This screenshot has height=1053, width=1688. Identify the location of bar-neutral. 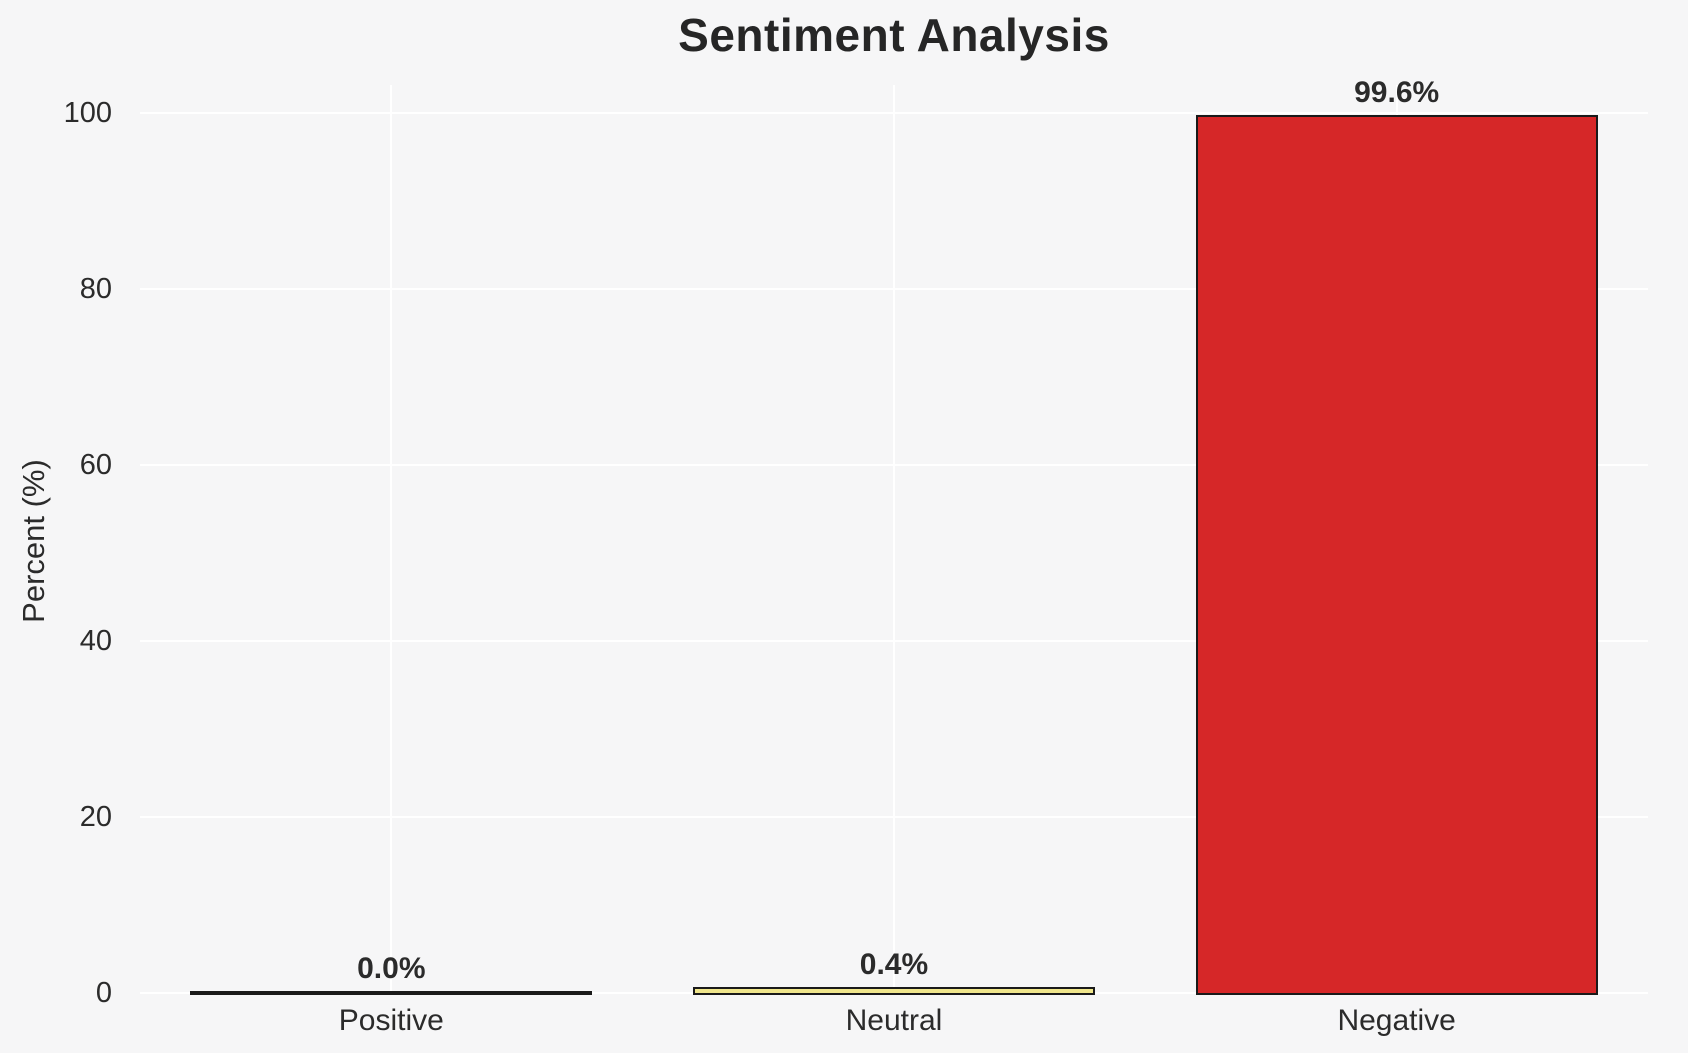
(894, 991).